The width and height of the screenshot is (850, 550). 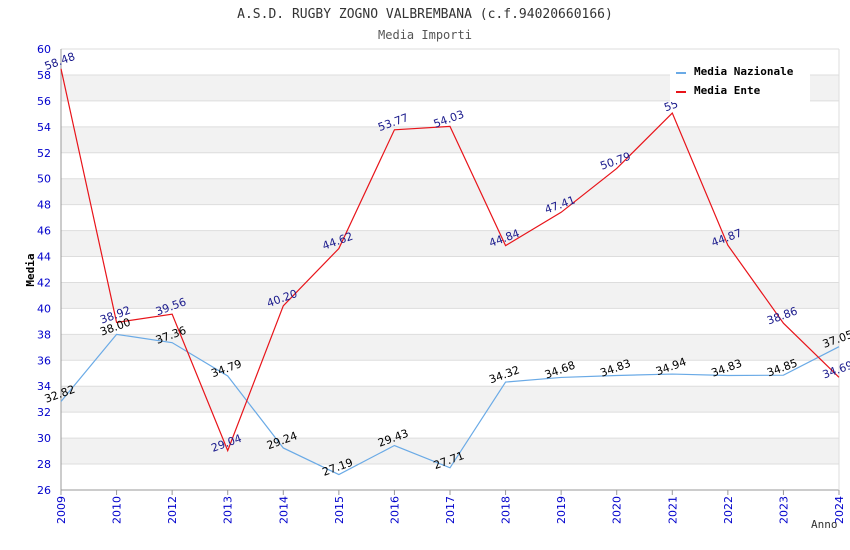 I want to click on x-tick-label: 2015, so click(x=339, y=510).